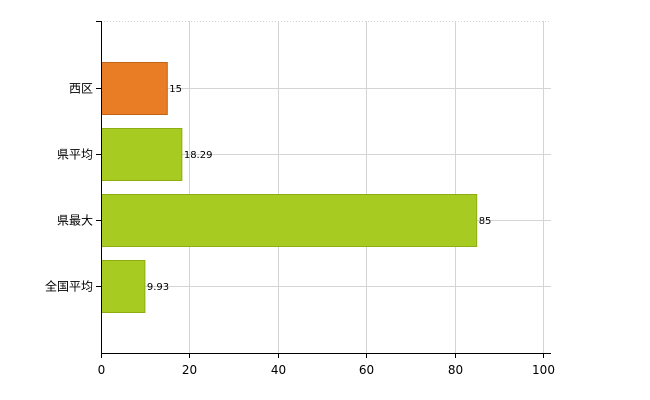  What do you see at coordinates (75, 221) in the screenshot?
I see `y-tick-label-2: 県最大` at bounding box center [75, 221].